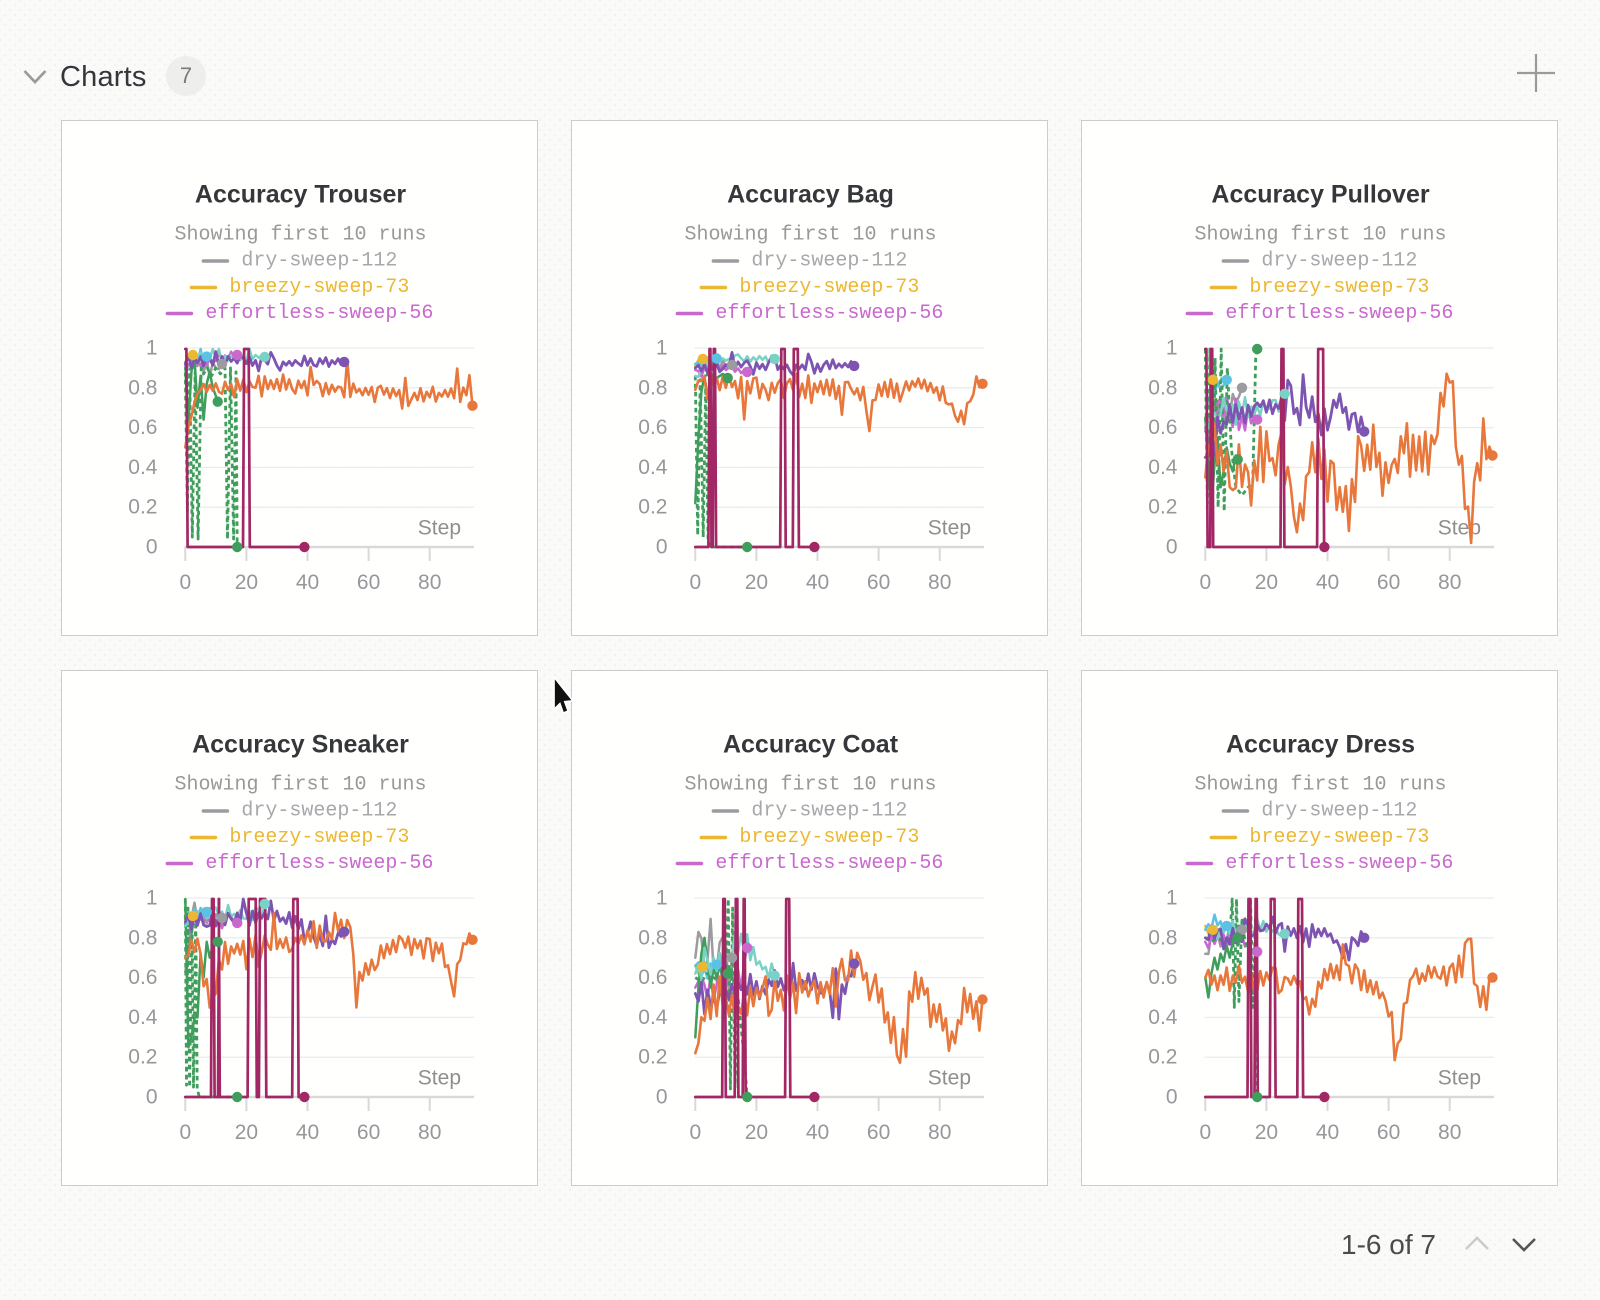  I want to click on svg-text: Accuracy Sneaker, so click(300, 745).